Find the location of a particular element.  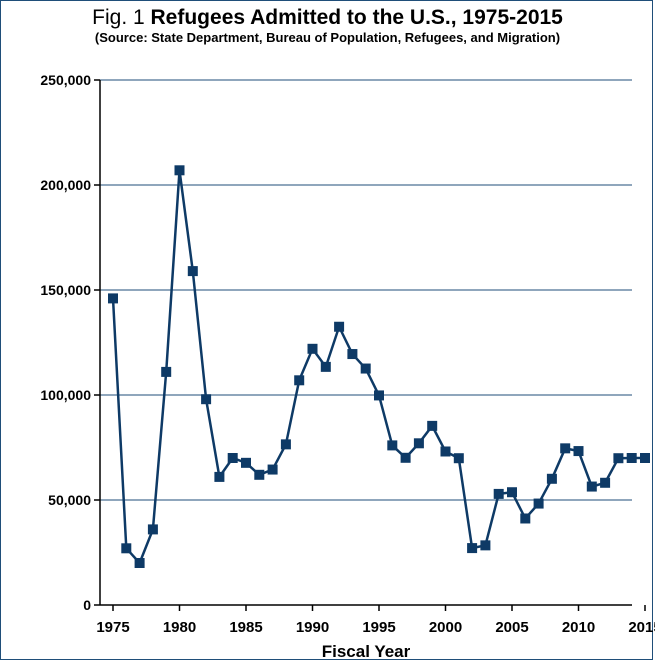

x-tick-label: 1975 is located at coordinates (112, 627).